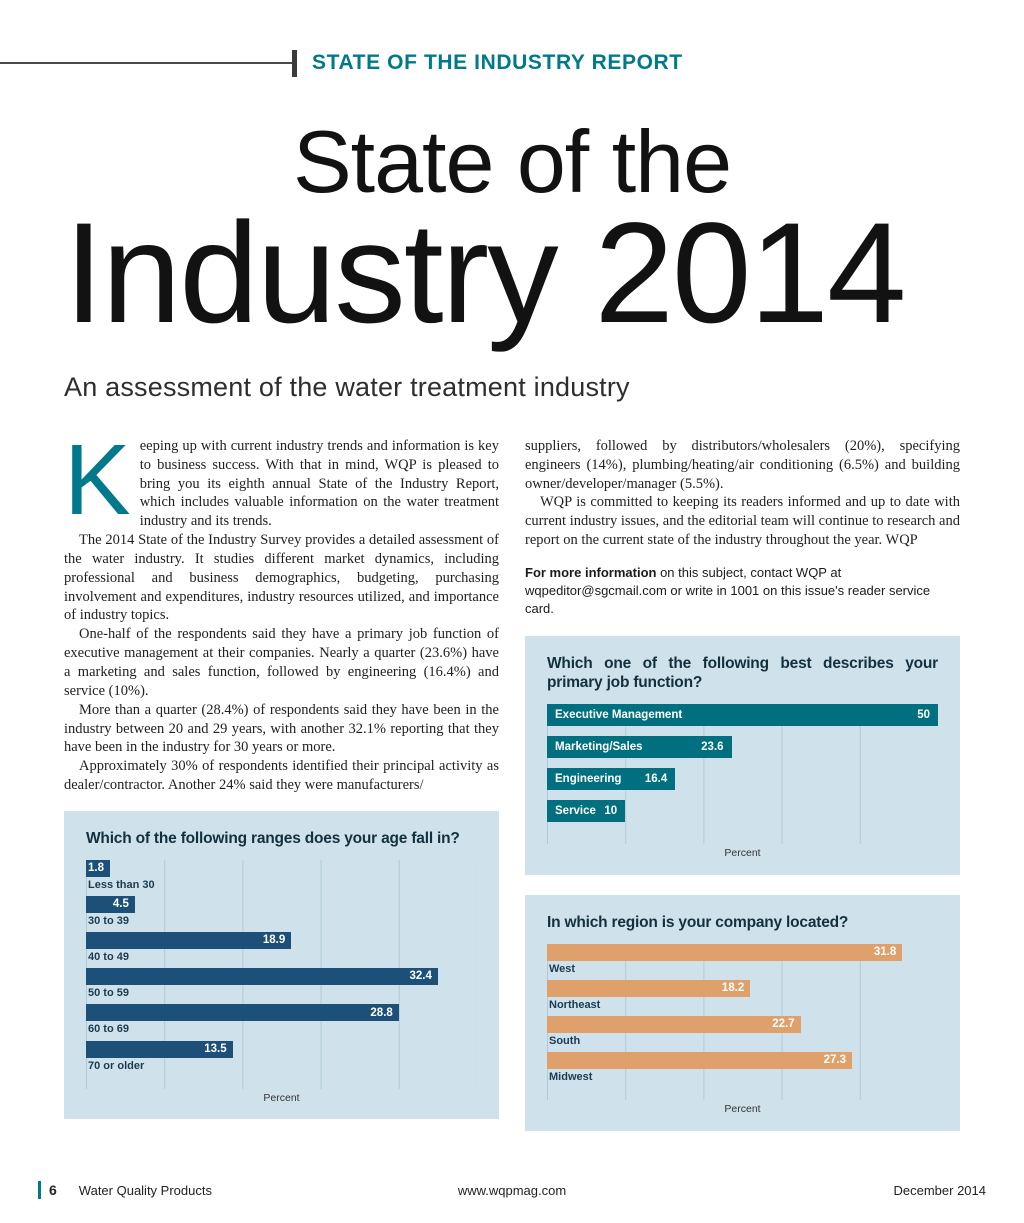  Describe the element at coordinates (97, 479) in the screenshot. I see `drop-cap: K` at that location.